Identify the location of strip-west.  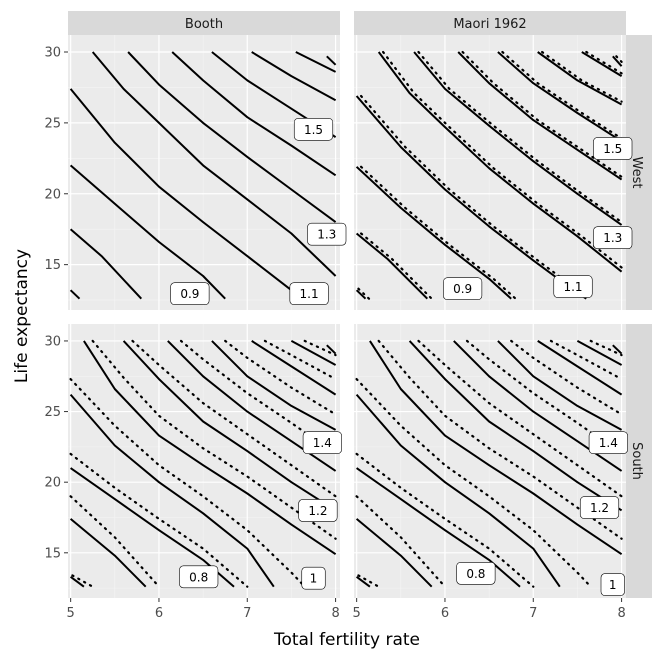
(639, 172).